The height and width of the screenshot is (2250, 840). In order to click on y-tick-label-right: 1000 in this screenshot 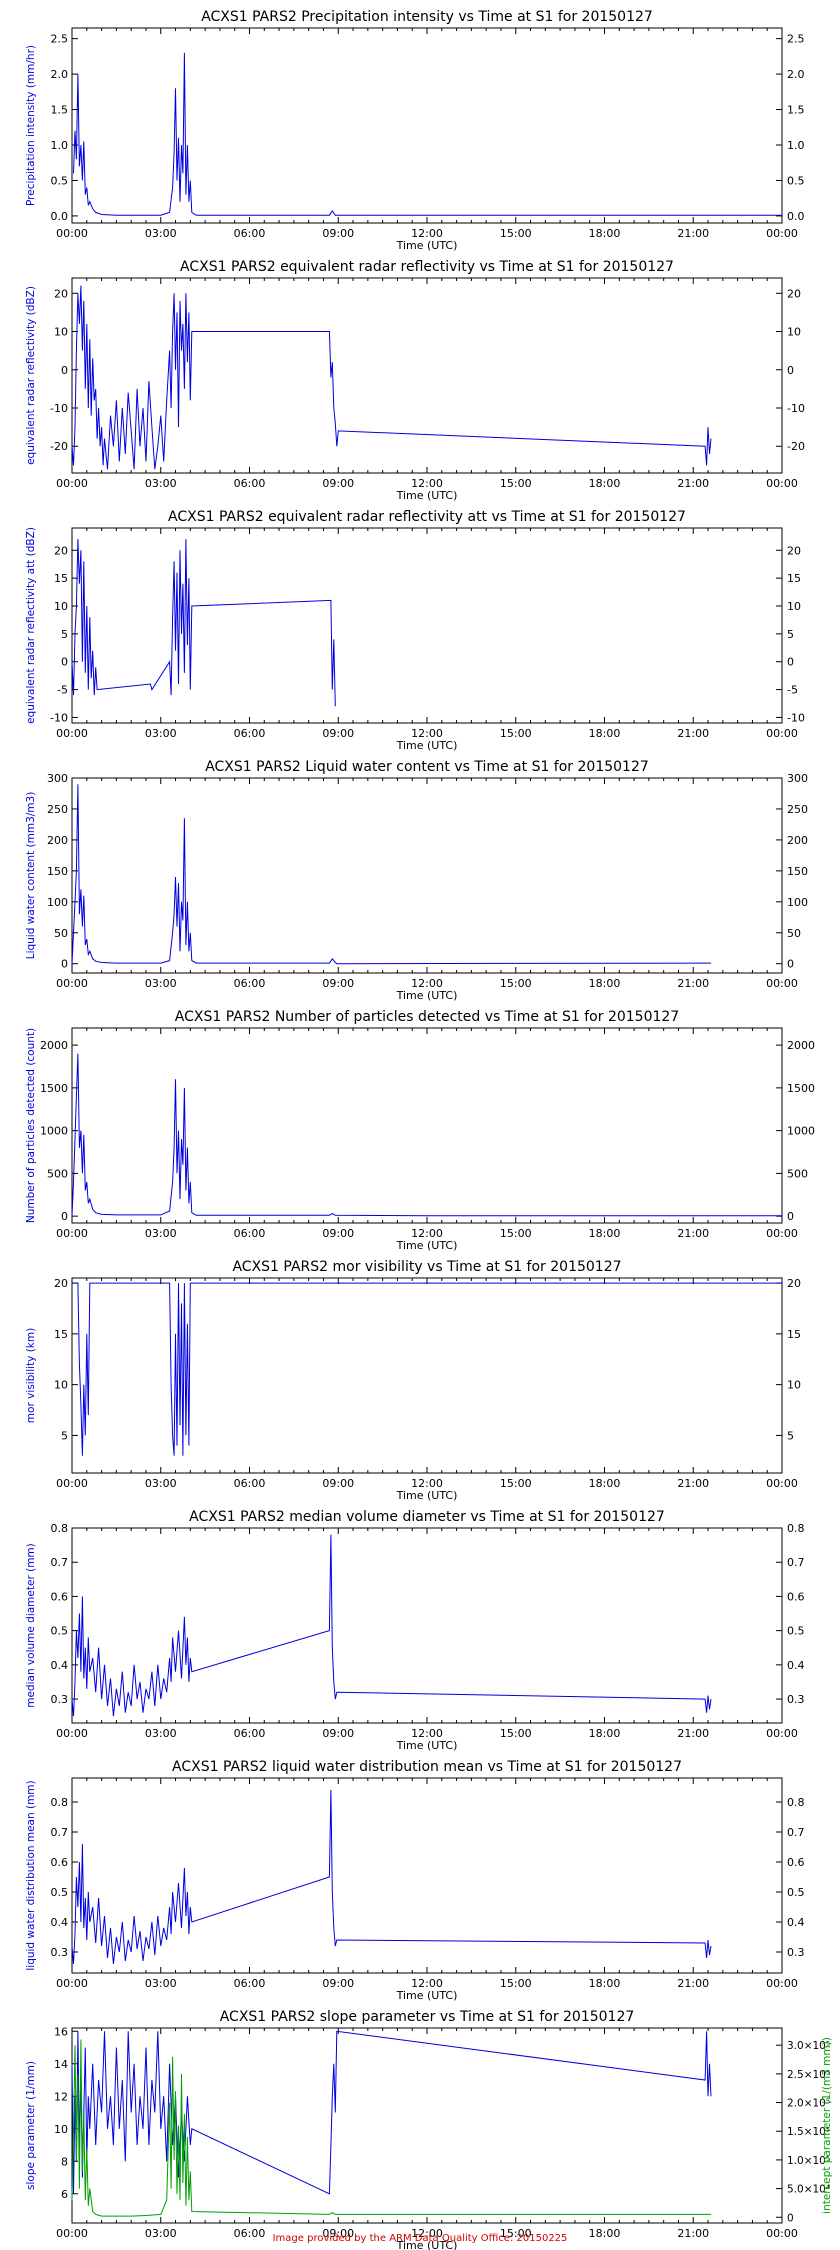, I will do `click(801, 1131)`.